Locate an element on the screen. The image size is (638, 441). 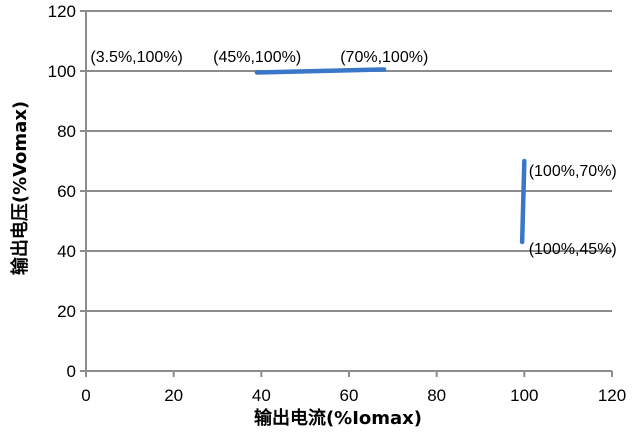
x-tick-label: 20 is located at coordinates (173, 395).